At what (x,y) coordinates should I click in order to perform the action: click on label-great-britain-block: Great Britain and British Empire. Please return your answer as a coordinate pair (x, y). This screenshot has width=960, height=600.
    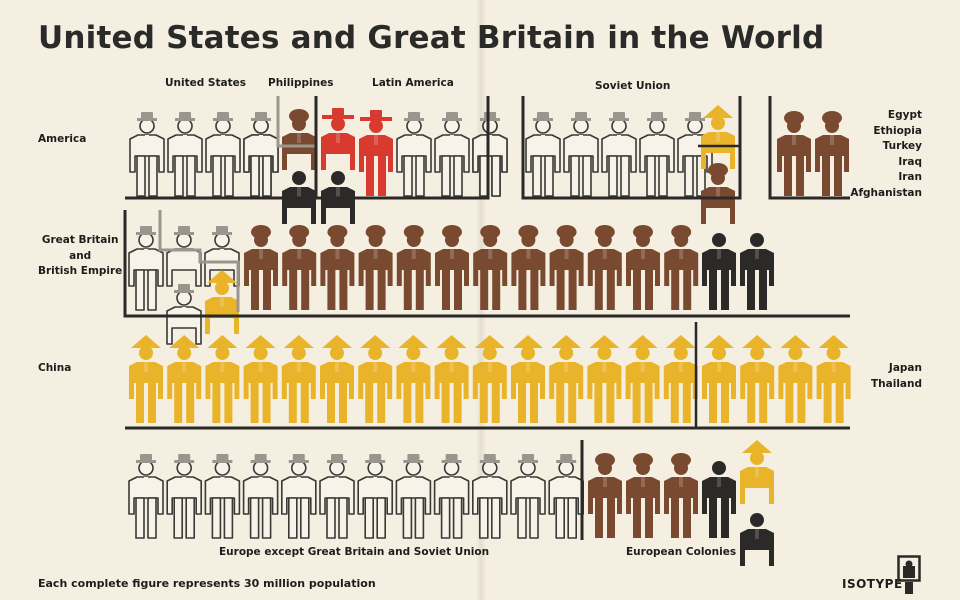
    Looking at the image, I should click on (80, 256).